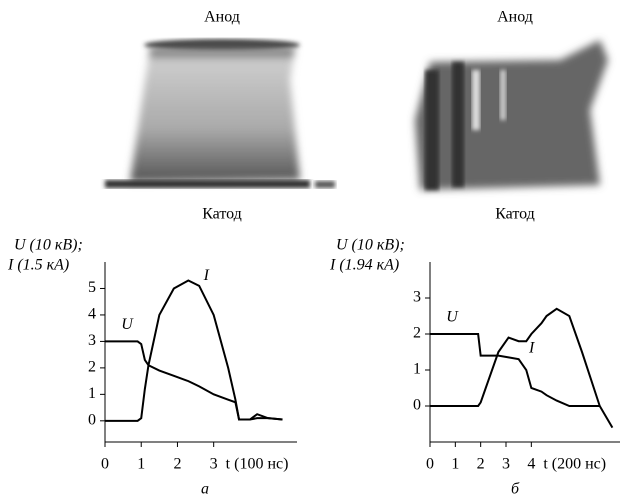 This screenshot has width=628, height=503. Describe the element at coordinates (531, 464) in the screenshot. I see `x-tick-label: 4` at that location.